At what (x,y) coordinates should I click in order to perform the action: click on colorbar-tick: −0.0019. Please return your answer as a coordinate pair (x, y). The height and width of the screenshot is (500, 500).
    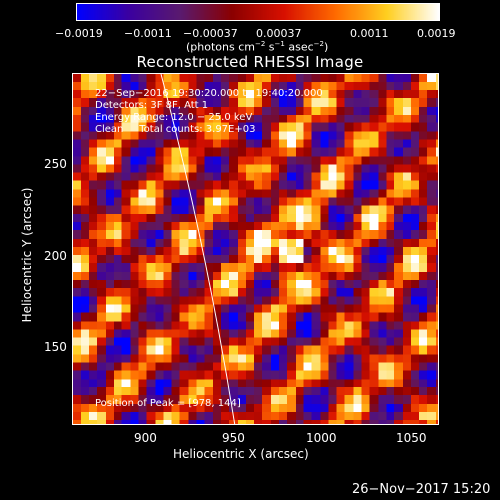
    Looking at the image, I should click on (79, 33).